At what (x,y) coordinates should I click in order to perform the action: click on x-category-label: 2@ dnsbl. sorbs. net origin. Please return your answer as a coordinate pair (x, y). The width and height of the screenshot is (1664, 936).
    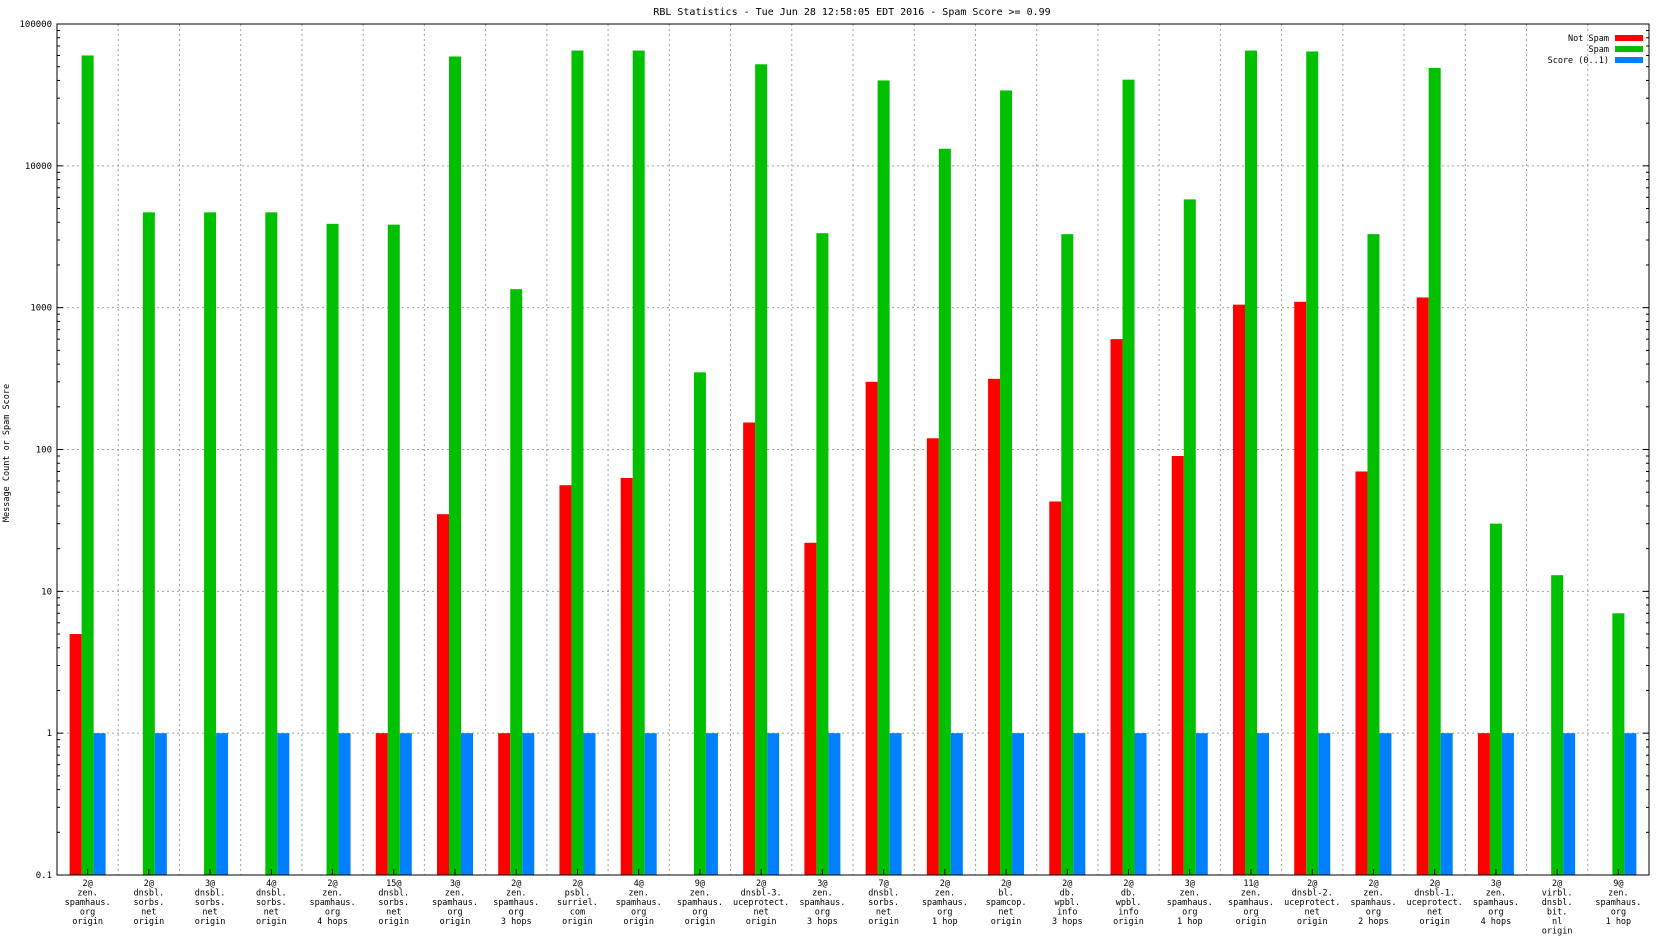
    Looking at the image, I should click on (148, 903).